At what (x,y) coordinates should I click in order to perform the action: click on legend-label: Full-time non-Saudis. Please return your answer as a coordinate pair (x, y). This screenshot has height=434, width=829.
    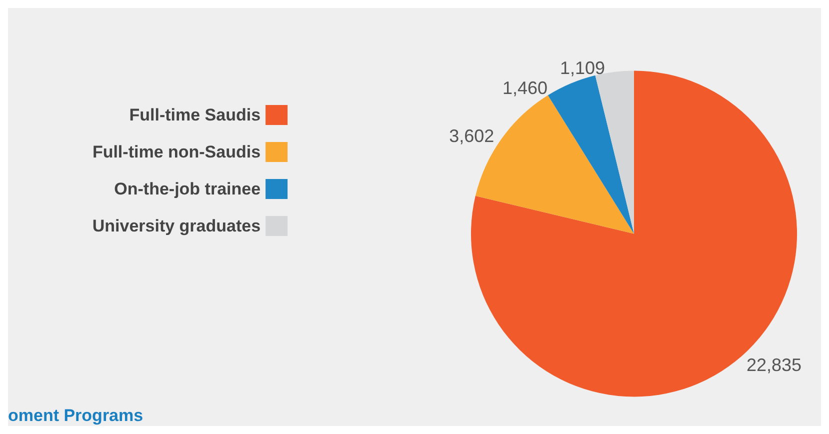
    Looking at the image, I should click on (176, 152).